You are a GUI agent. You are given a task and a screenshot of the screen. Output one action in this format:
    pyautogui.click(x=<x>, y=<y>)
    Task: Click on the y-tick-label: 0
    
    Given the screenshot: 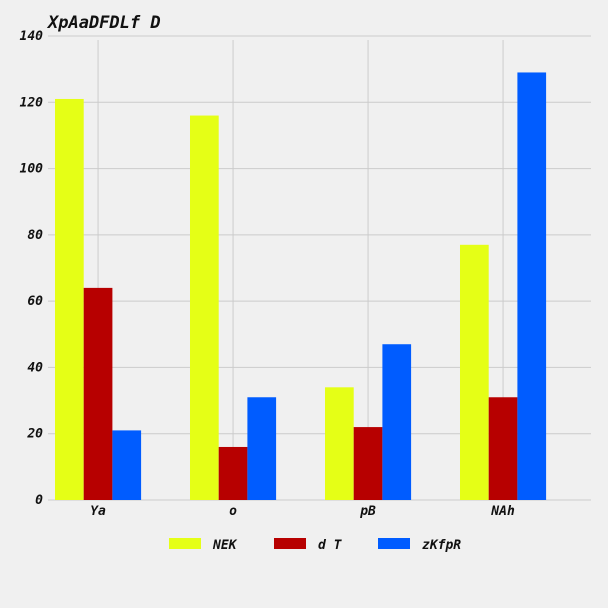 What is the action you would take?
    pyautogui.click(x=39, y=500)
    